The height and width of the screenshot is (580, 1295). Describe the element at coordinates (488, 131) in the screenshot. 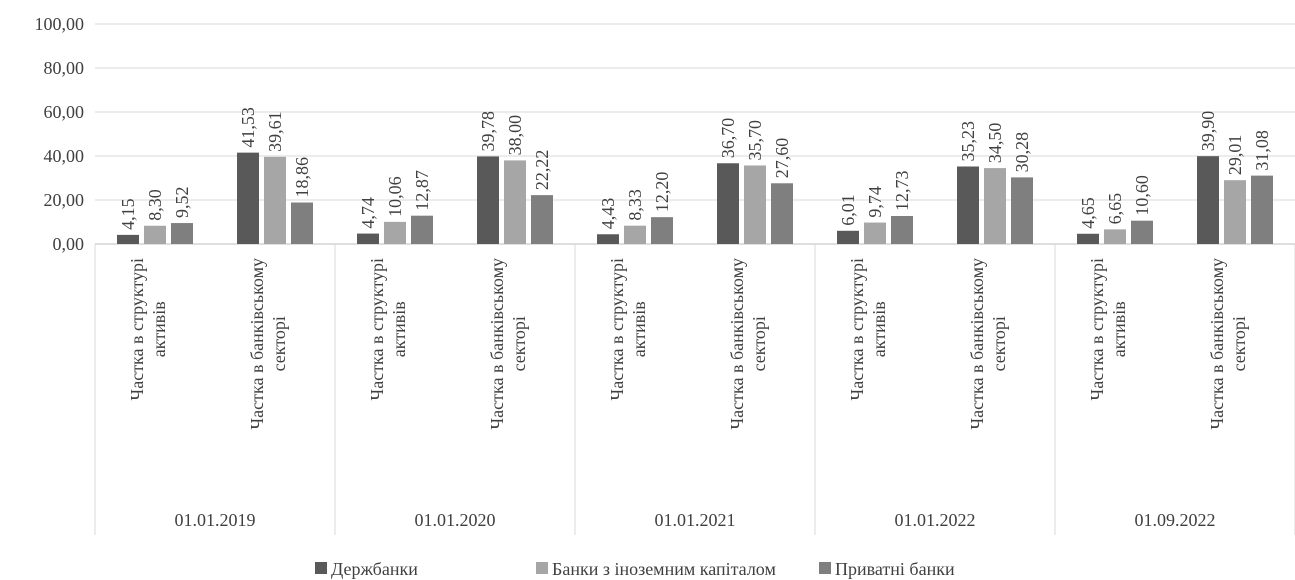

I see `data-label: 39,78` at that location.